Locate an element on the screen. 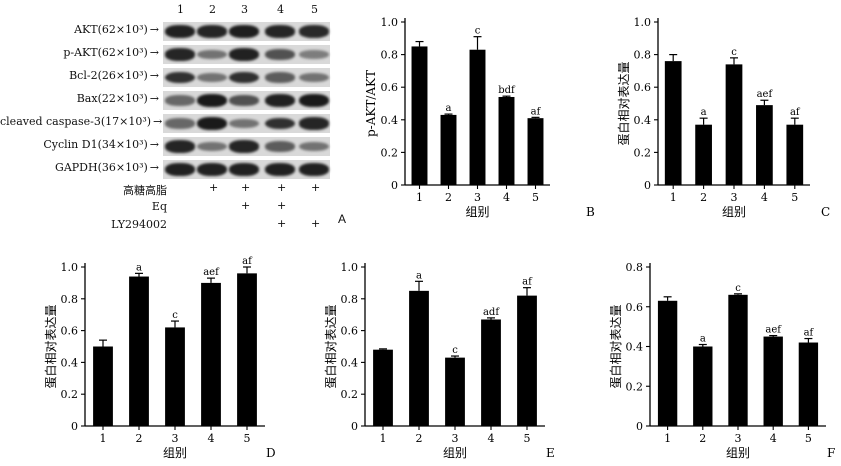 This screenshot has width=841, height=466. treatment-label: Eq is located at coordinates (159, 206).